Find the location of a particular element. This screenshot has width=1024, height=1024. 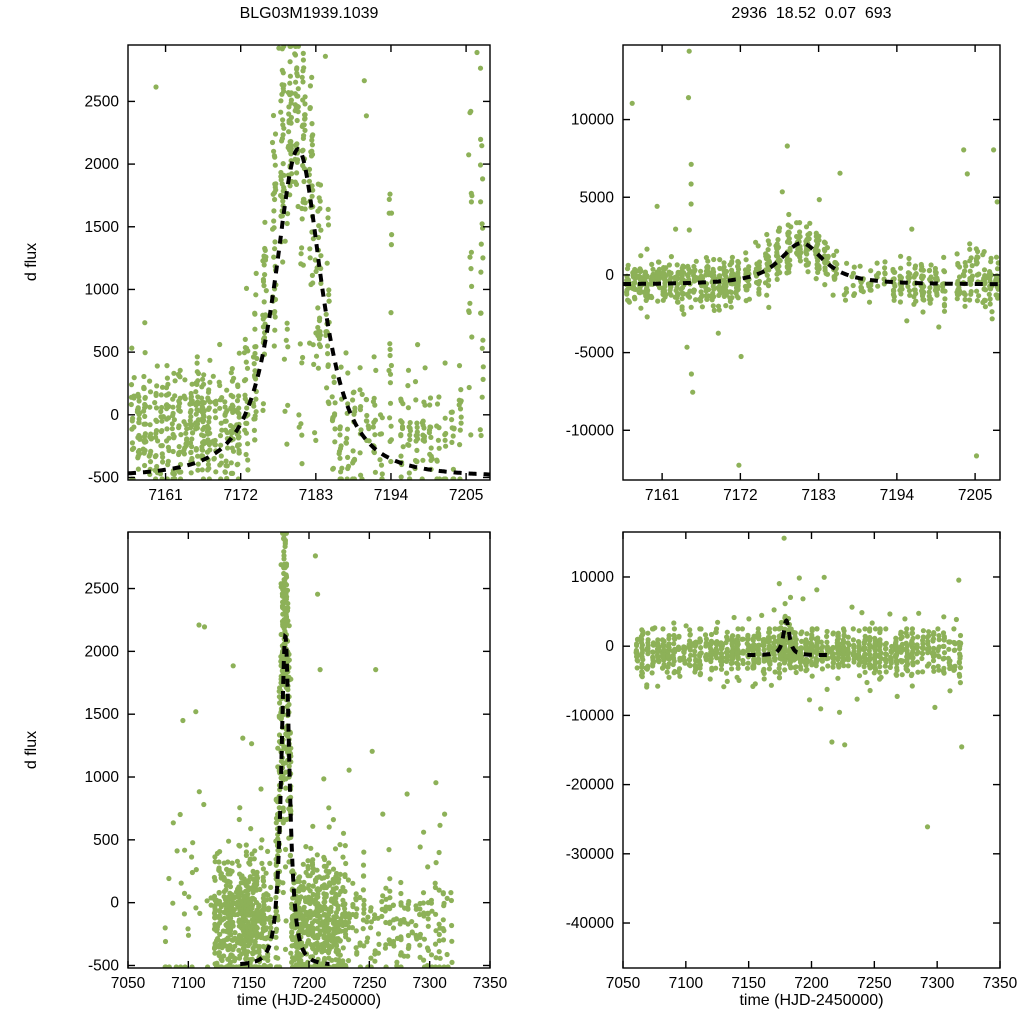

plot2-title: 2936 18.52 0.07 693 is located at coordinates (811, 13).